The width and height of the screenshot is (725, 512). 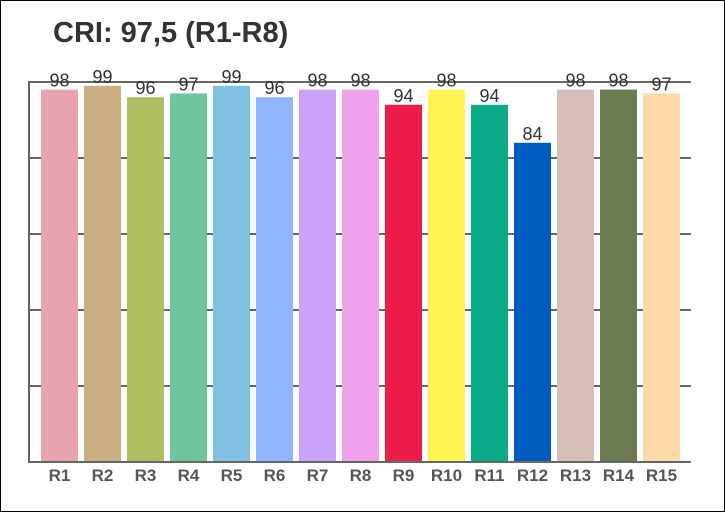 I want to click on x-tick-label: R13, so click(x=575, y=475).